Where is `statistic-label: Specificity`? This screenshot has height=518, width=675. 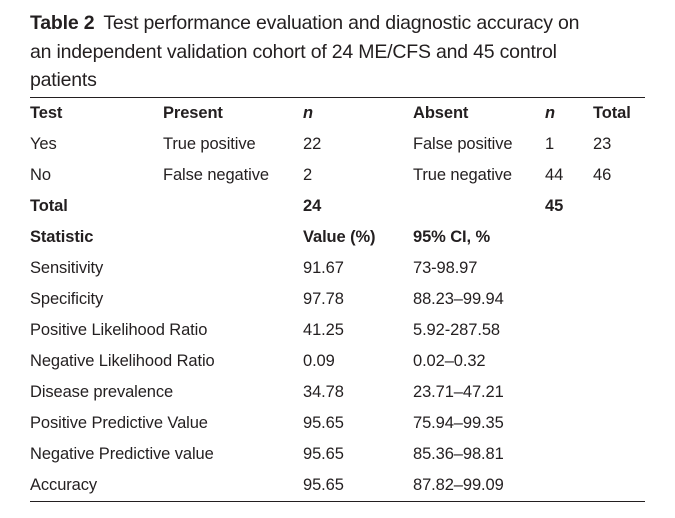 statistic-label: Specificity is located at coordinates (67, 299).